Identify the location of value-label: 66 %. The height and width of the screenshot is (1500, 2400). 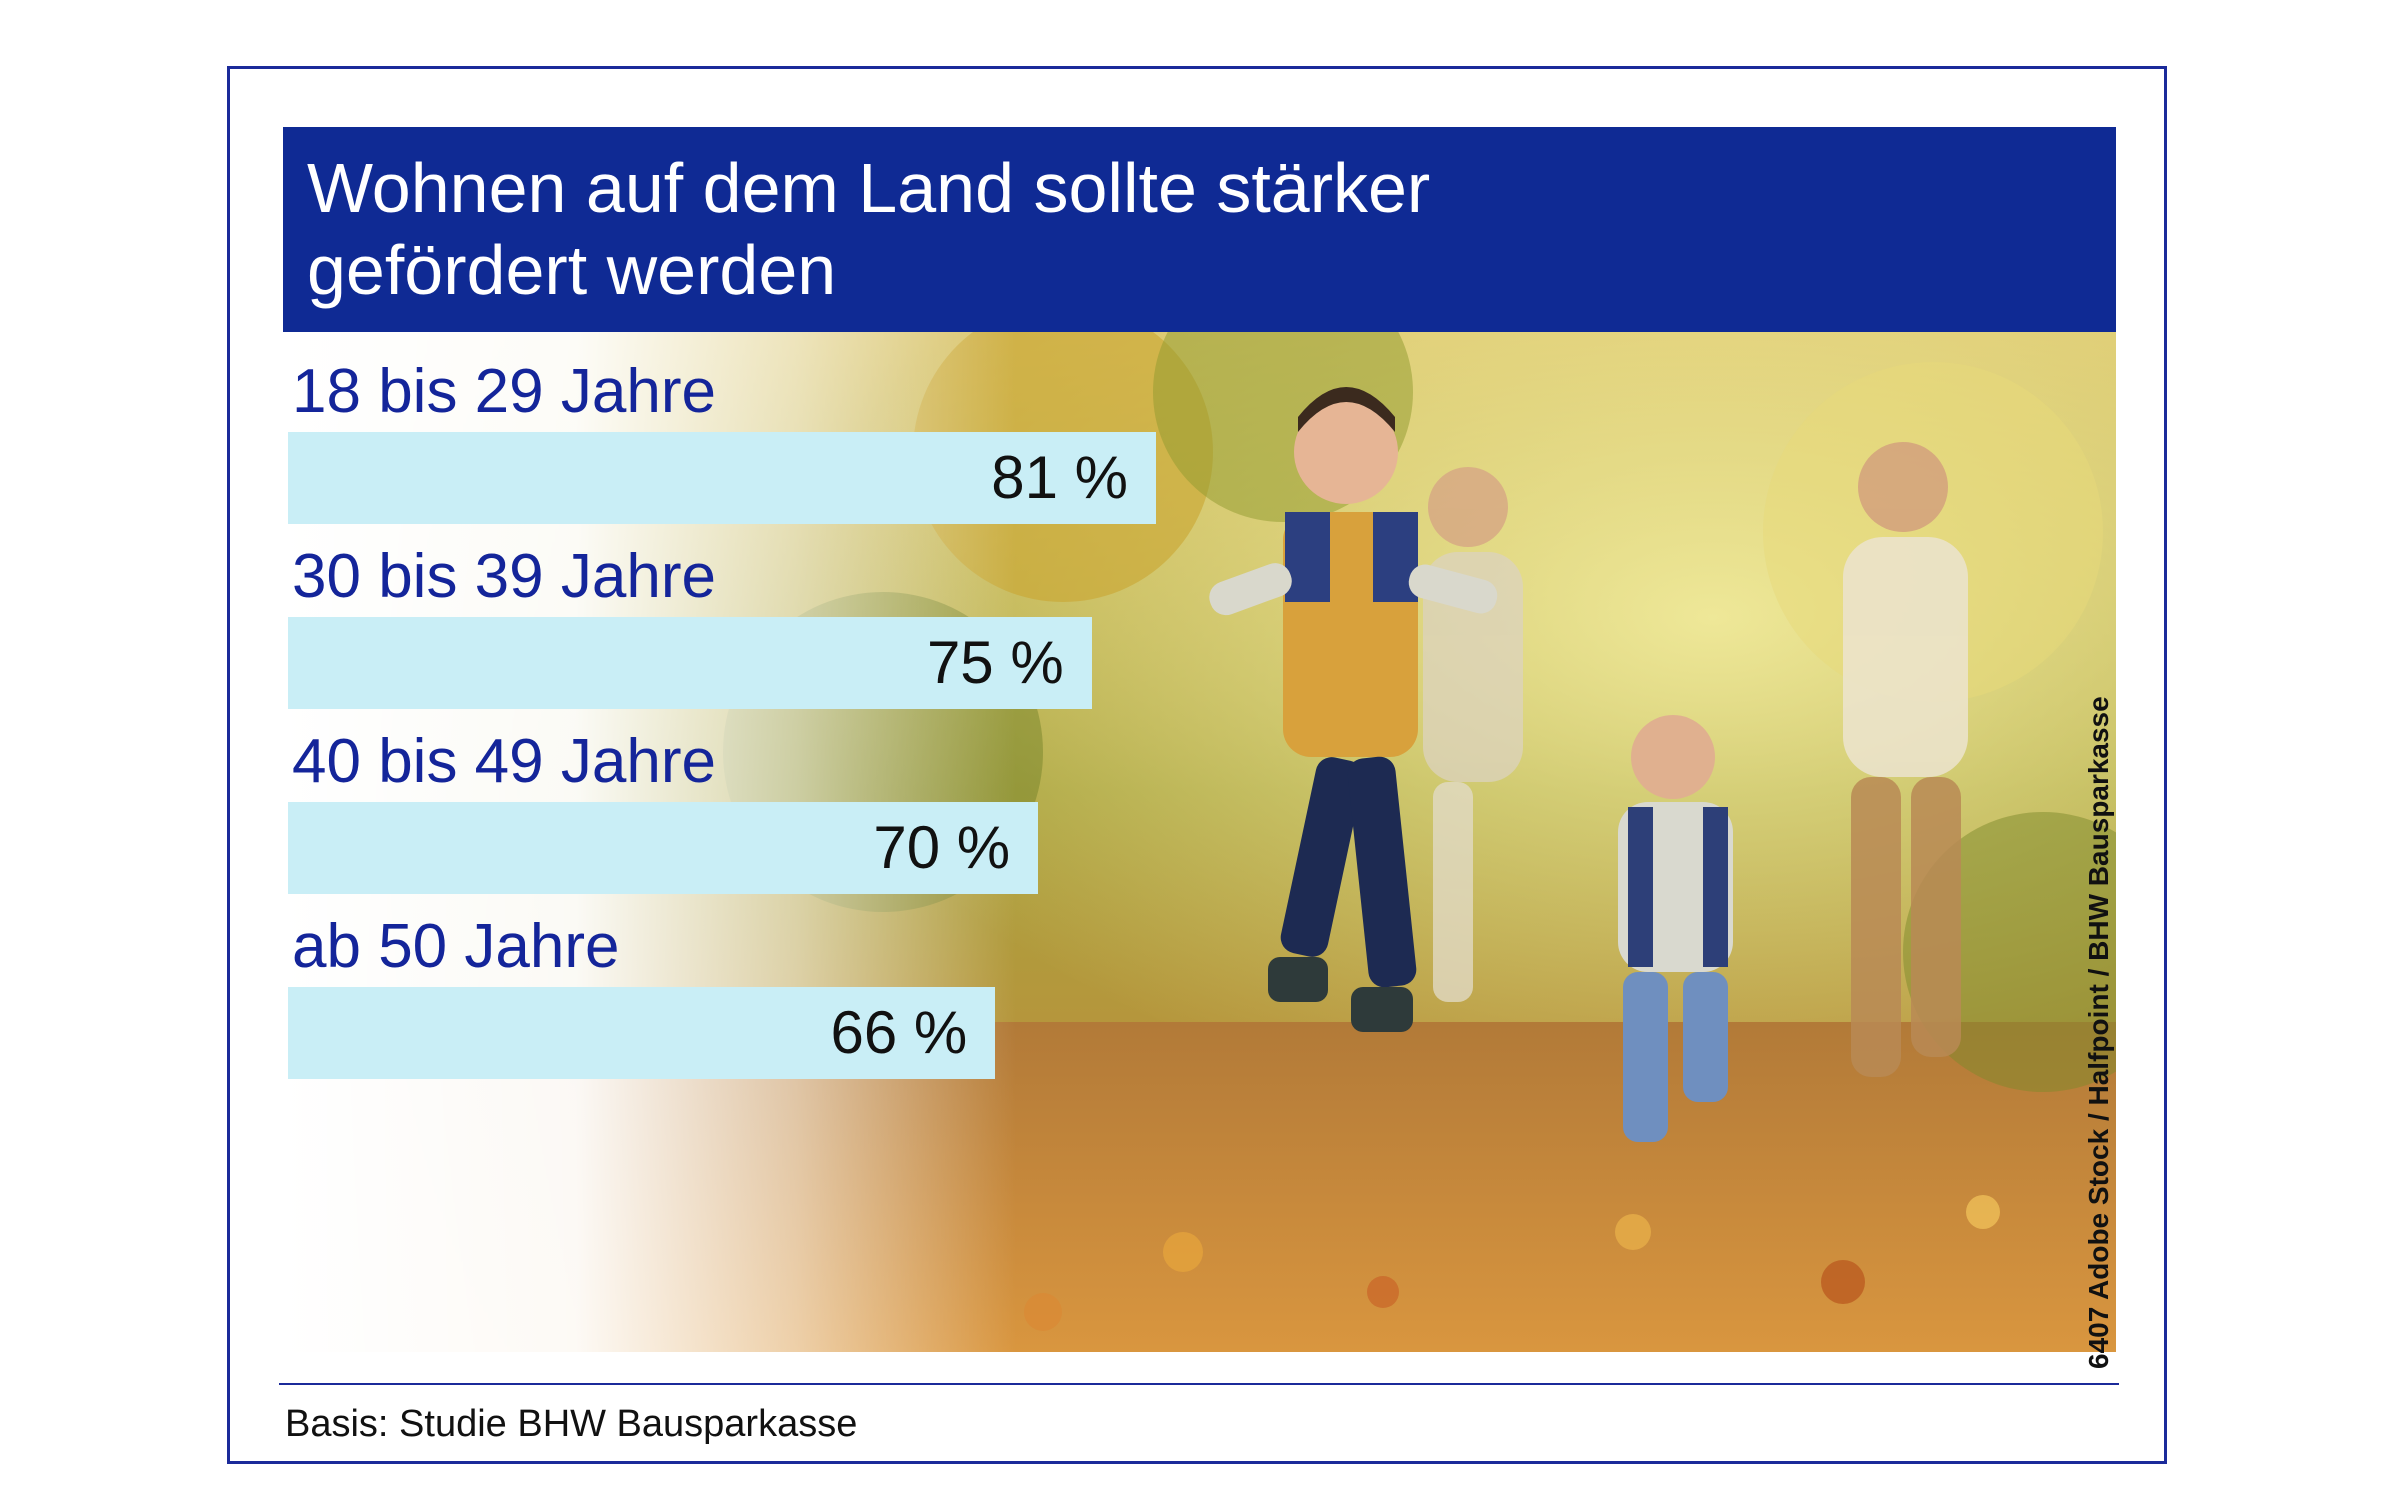
(899, 1032).